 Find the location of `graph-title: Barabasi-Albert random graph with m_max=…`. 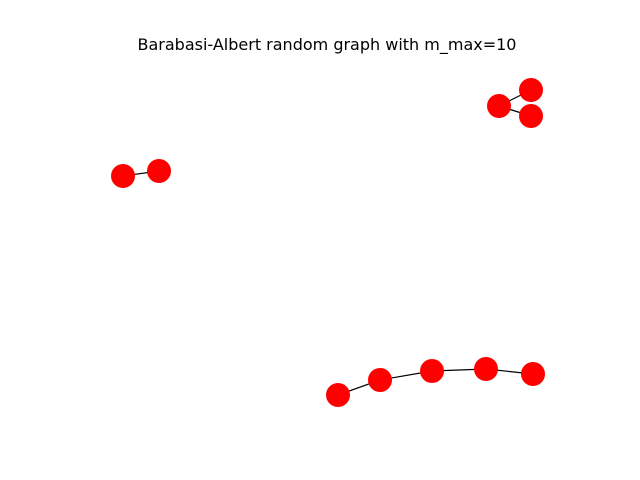

graph-title: Barabasi-Albert random graph with m_max=… is located at coordinates (327, 45).